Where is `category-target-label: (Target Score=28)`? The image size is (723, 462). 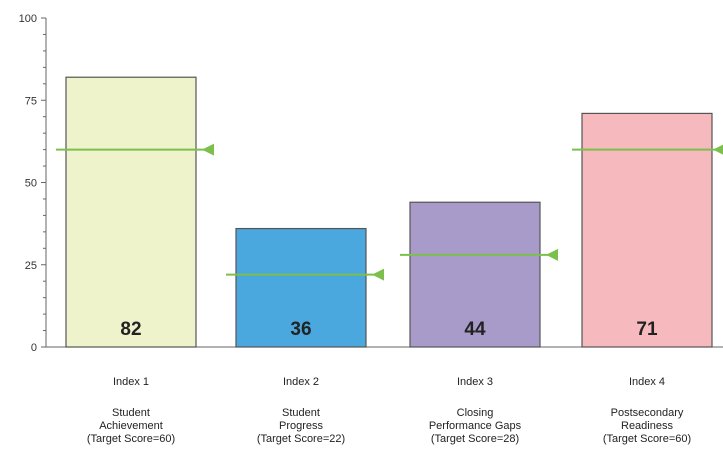 category-target-label: (Target Score=28) is located at coordinates (475, 439).